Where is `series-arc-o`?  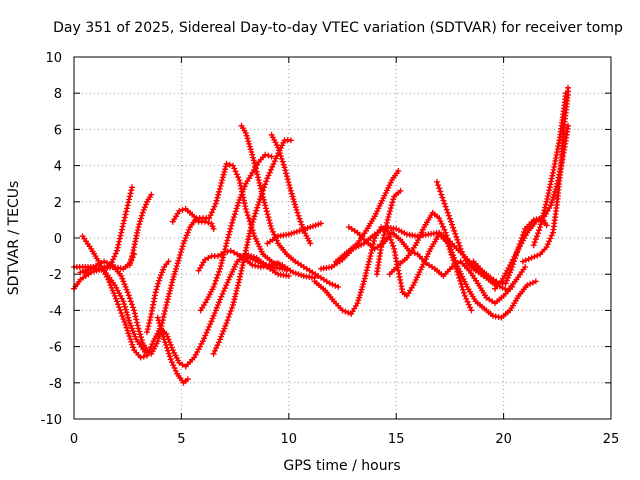
series-arc-o is located at coordinates (294, 233).